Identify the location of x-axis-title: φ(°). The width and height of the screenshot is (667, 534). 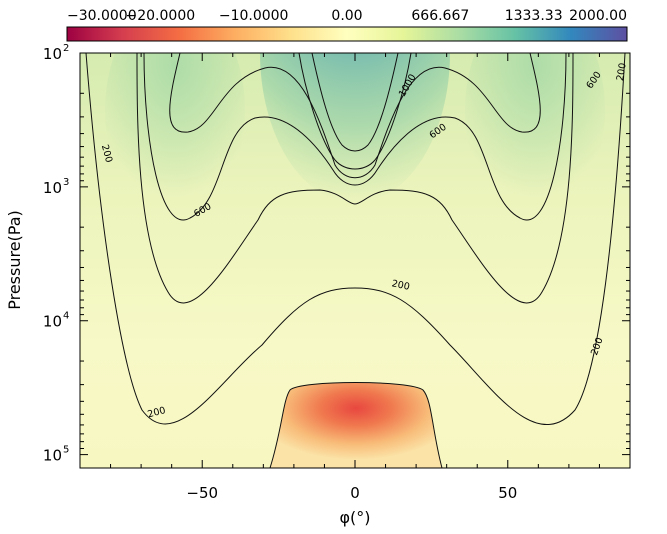
(354, 517).